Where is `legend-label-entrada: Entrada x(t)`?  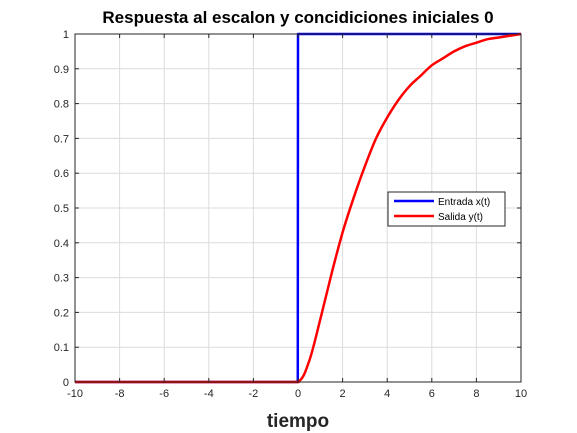
legend-label-entrada: Entrada x(t) is located at coordinates (464, 202).